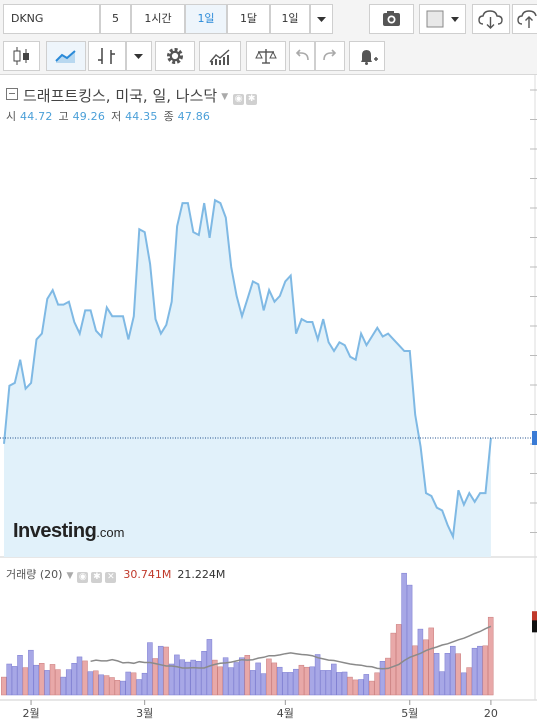 The width and height of the screenshot is (537, 726). What do you see at coordinates (534, 438) in the screenshot?
I see `current-price-marker` at bounding box center [534, 438].